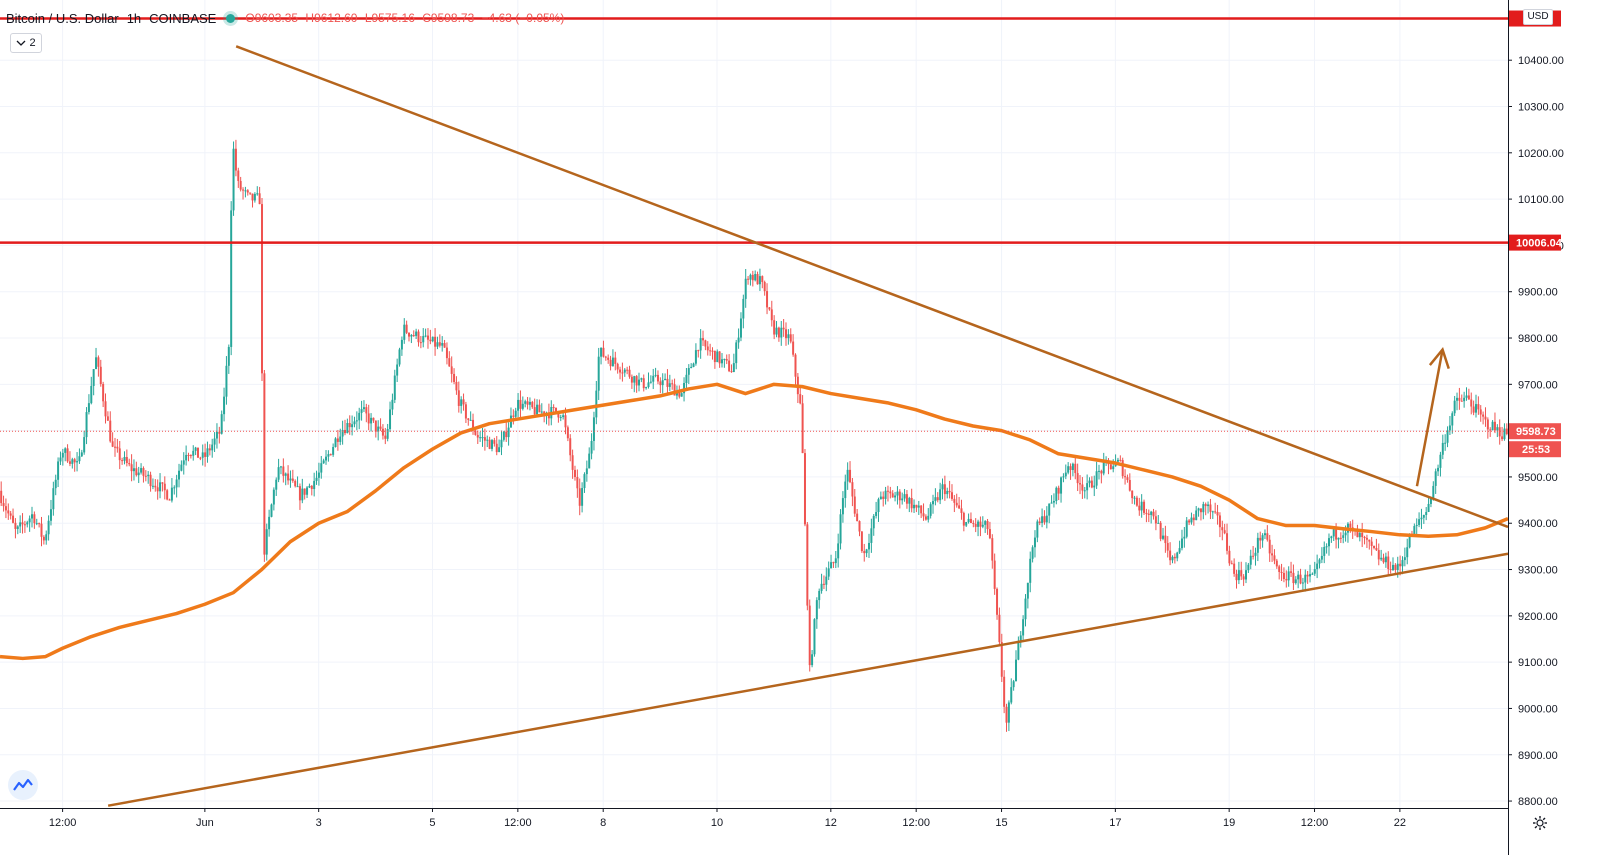 This screenshot has height=855, width=1613. I want to click on tradingview-logo, so click(23, 785).